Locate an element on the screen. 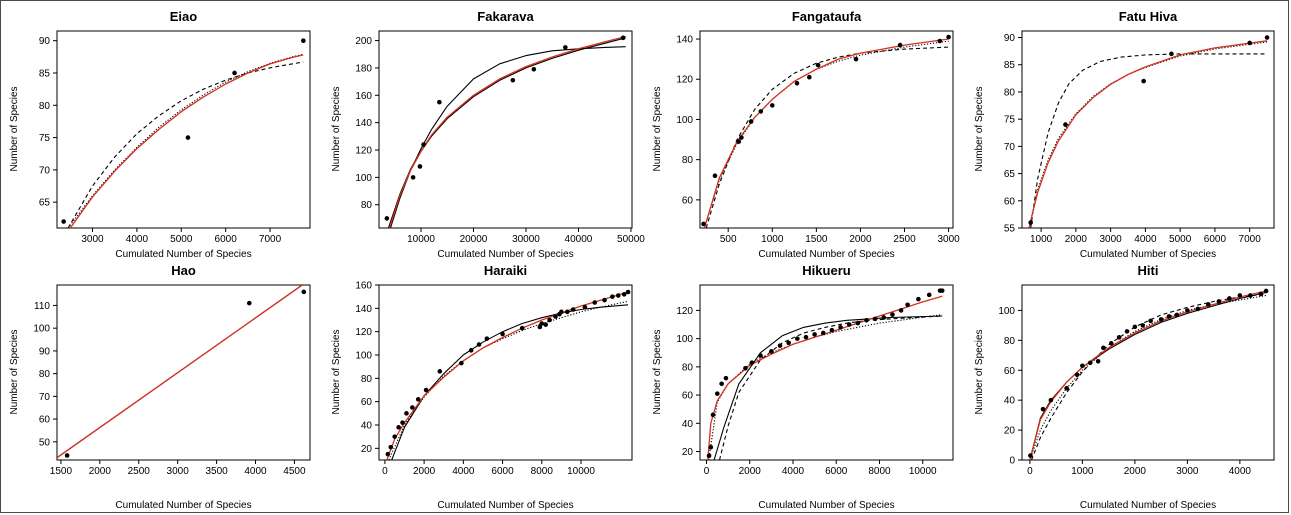  x-tick-label: 0 is located at coordinates (1030, 471).